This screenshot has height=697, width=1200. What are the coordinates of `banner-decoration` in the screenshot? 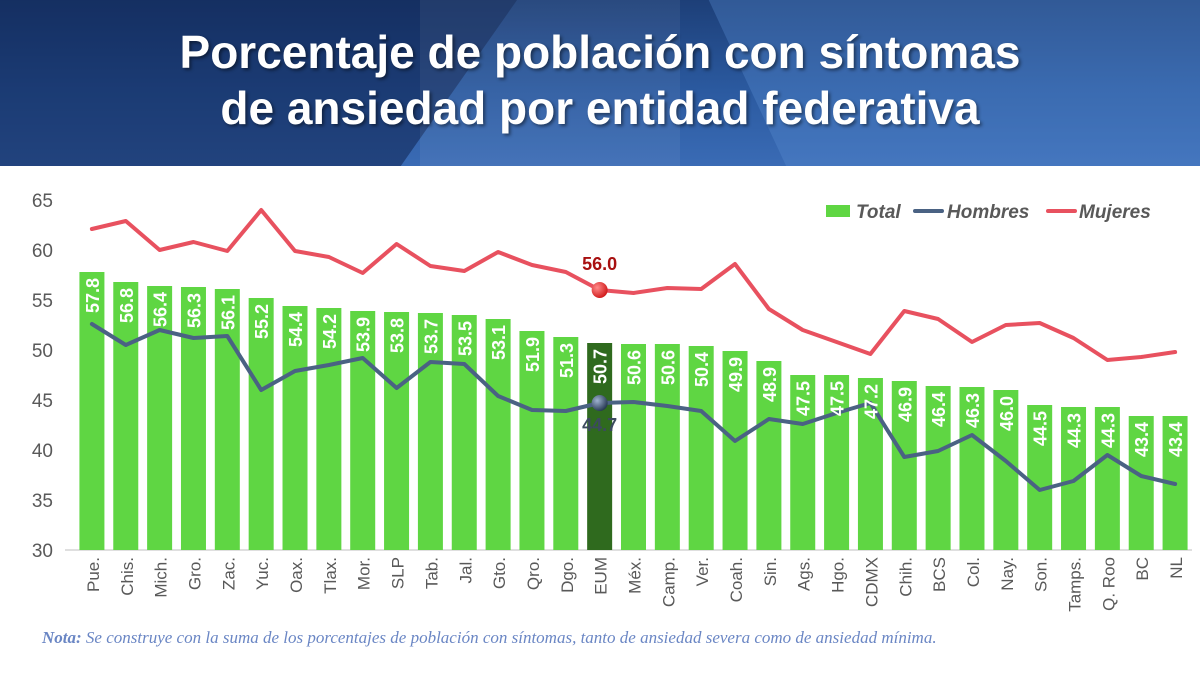 It's located at (550, 83).